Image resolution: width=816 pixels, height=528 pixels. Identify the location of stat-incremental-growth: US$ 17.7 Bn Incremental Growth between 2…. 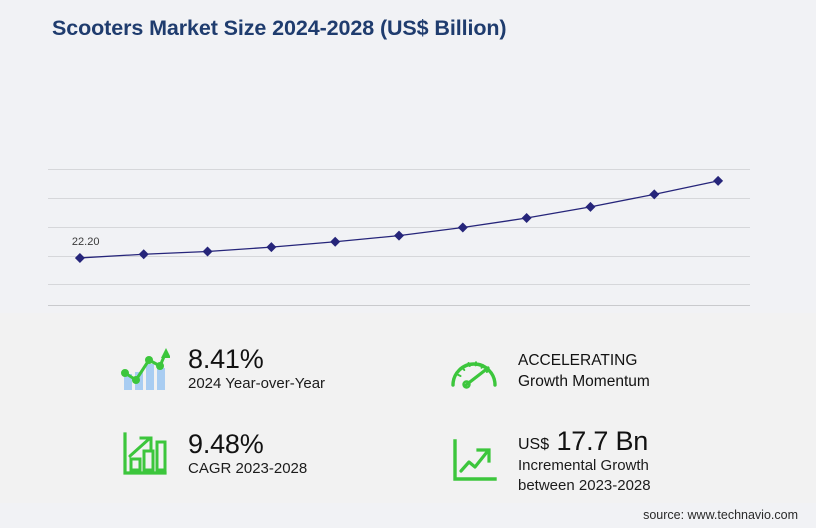
(549, 461).